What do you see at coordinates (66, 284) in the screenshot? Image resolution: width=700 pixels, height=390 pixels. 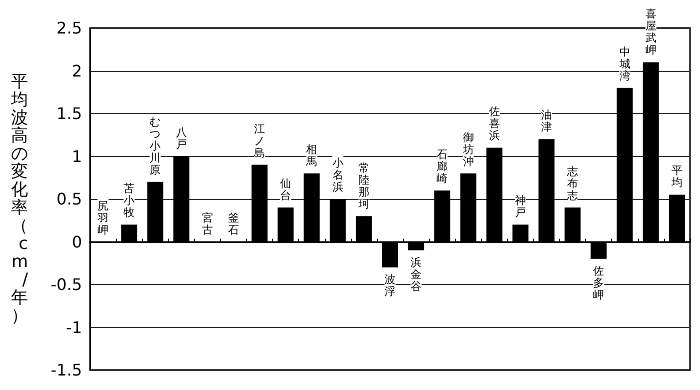 I see `y-tick-label: -0.5` at bounding box center [66, 284].